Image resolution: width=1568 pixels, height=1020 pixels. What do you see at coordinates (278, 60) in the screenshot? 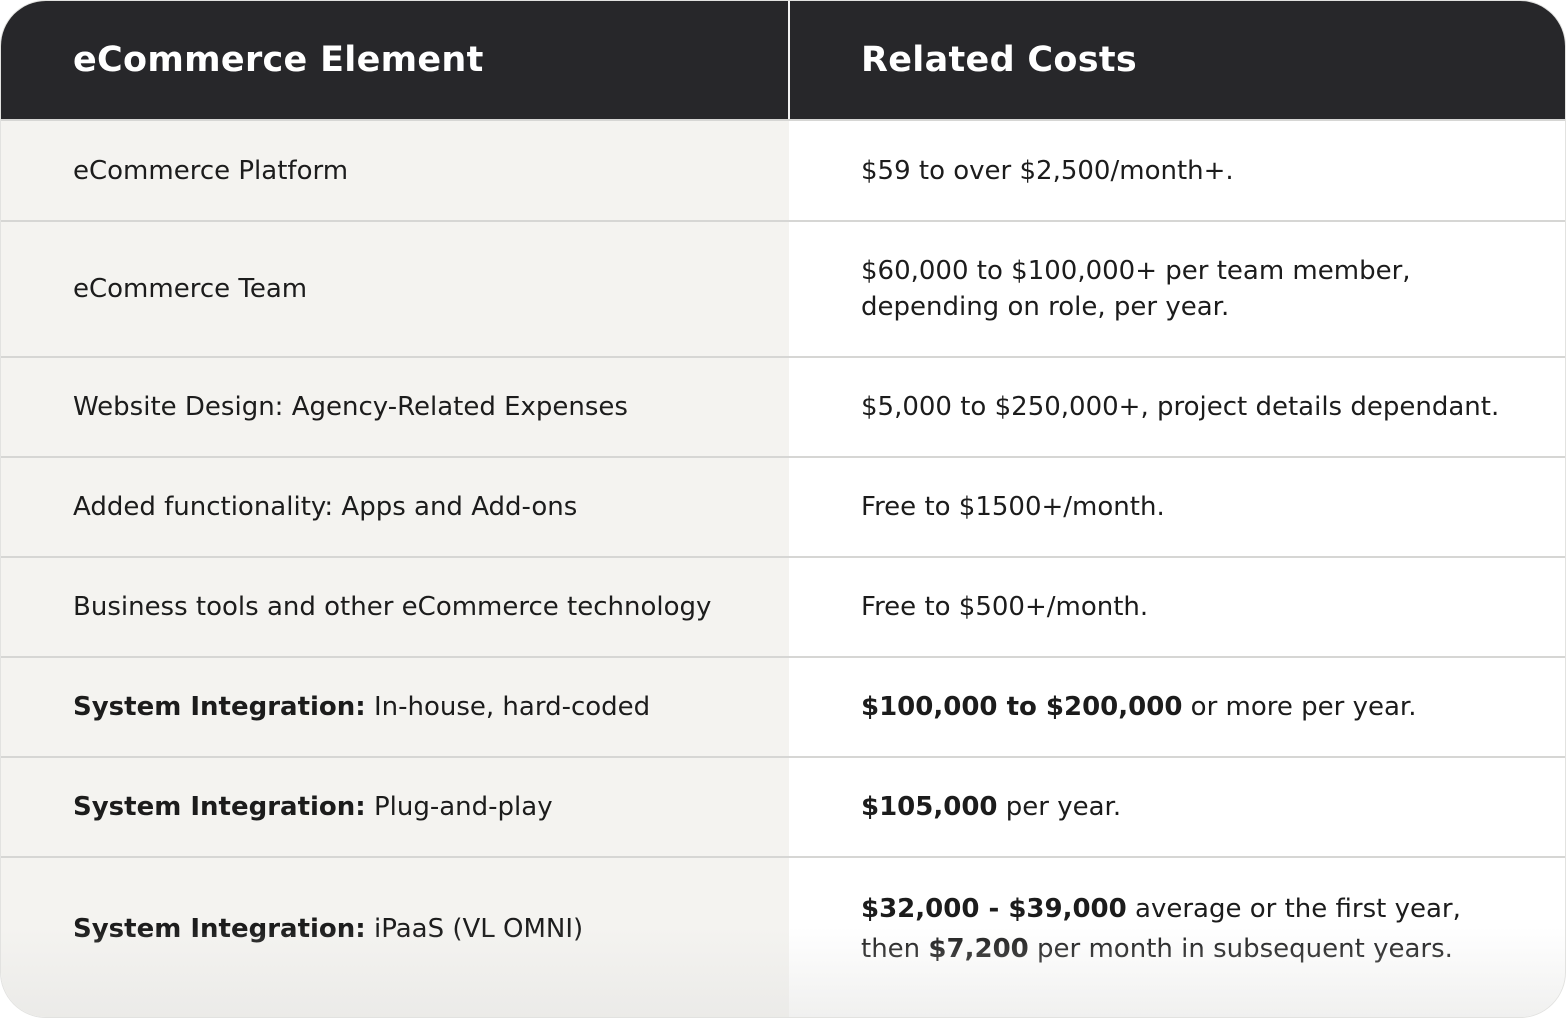
I see `header-ecommerce-element: eCommerce Element` at bounding box center [278, 60].